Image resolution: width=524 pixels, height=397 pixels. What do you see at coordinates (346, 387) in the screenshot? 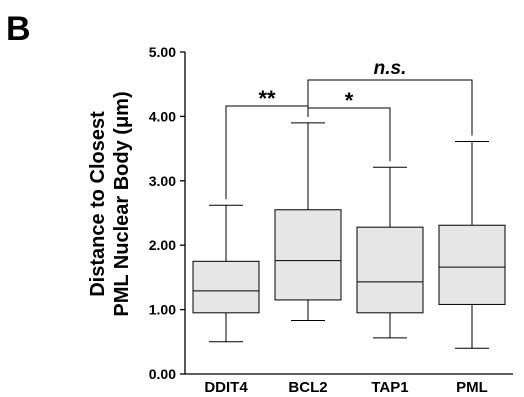
I see `x-tick-labels: DDIT4 BCL2 TAP1 PML` at bounding box center [346, 387].